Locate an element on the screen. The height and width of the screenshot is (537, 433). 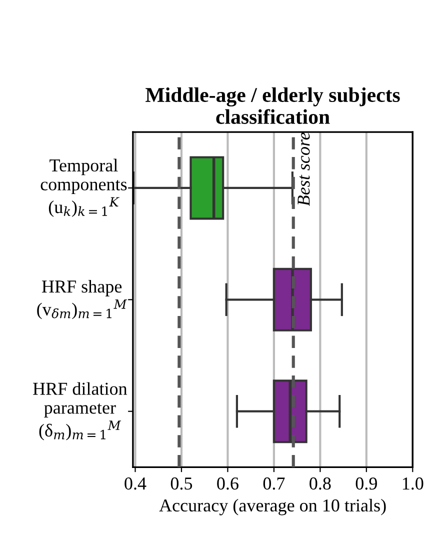
x-tick-label: 0.7 is located at coordinates (274, 483).